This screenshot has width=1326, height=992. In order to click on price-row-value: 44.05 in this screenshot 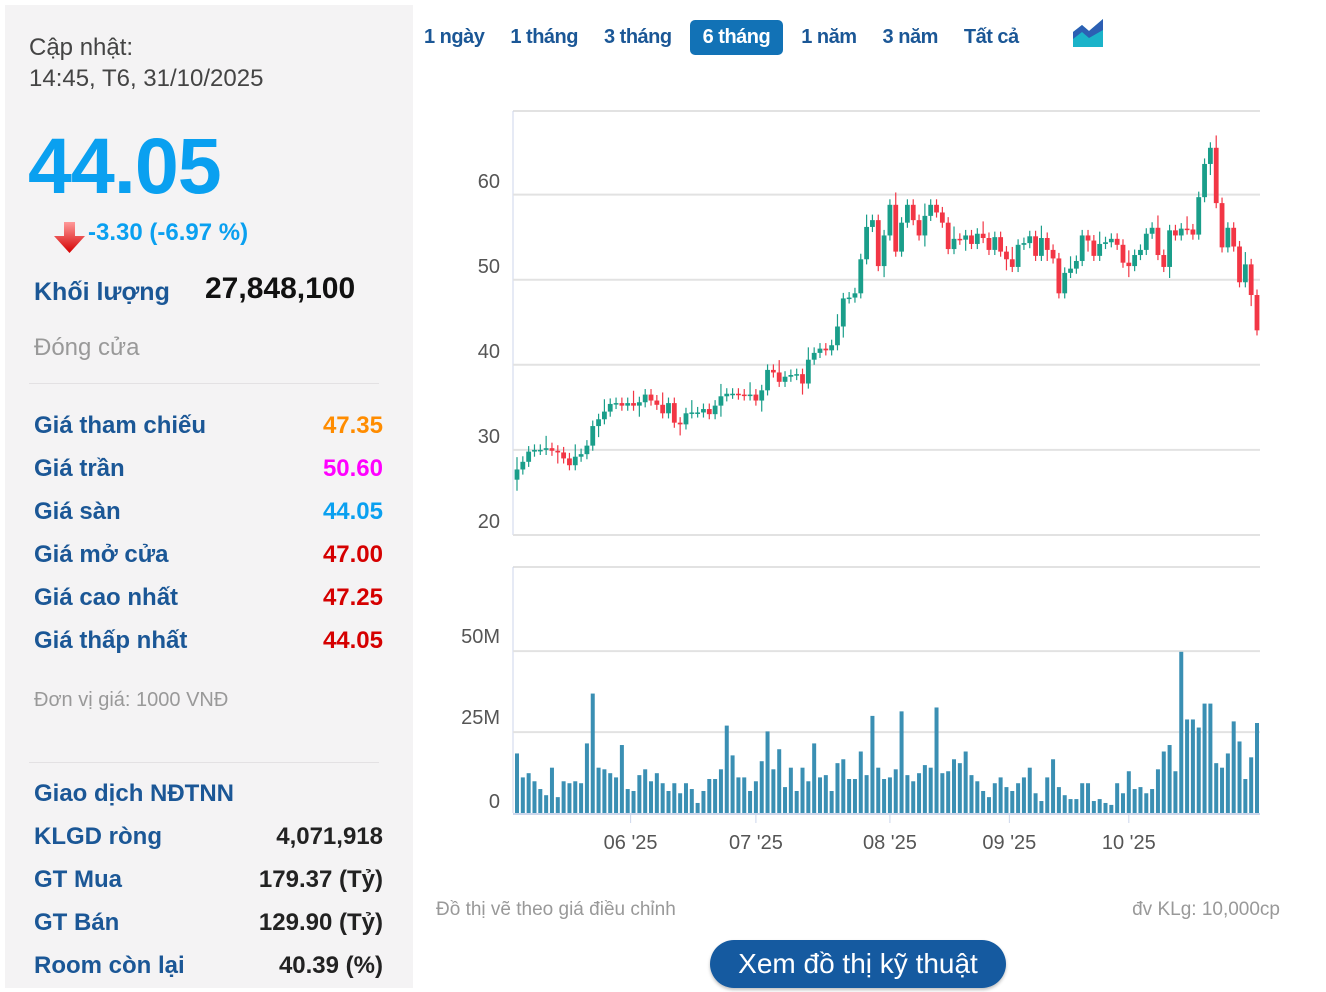, I will do `click(352, 640)`.